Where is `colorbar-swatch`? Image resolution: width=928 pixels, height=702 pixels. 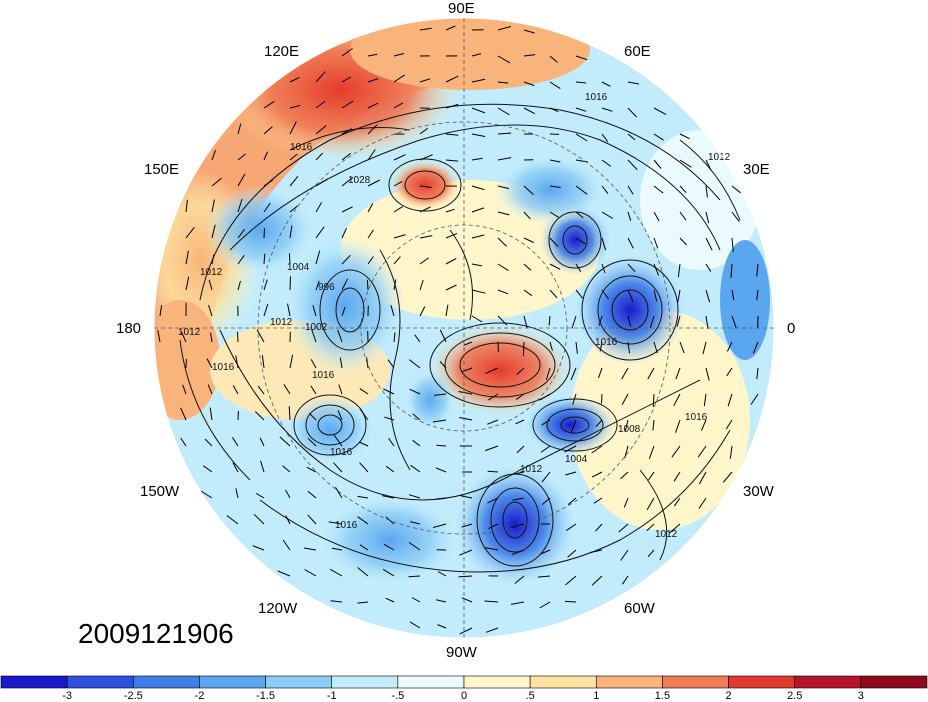 colorbar-swatch is located at coordinates (431, 682).